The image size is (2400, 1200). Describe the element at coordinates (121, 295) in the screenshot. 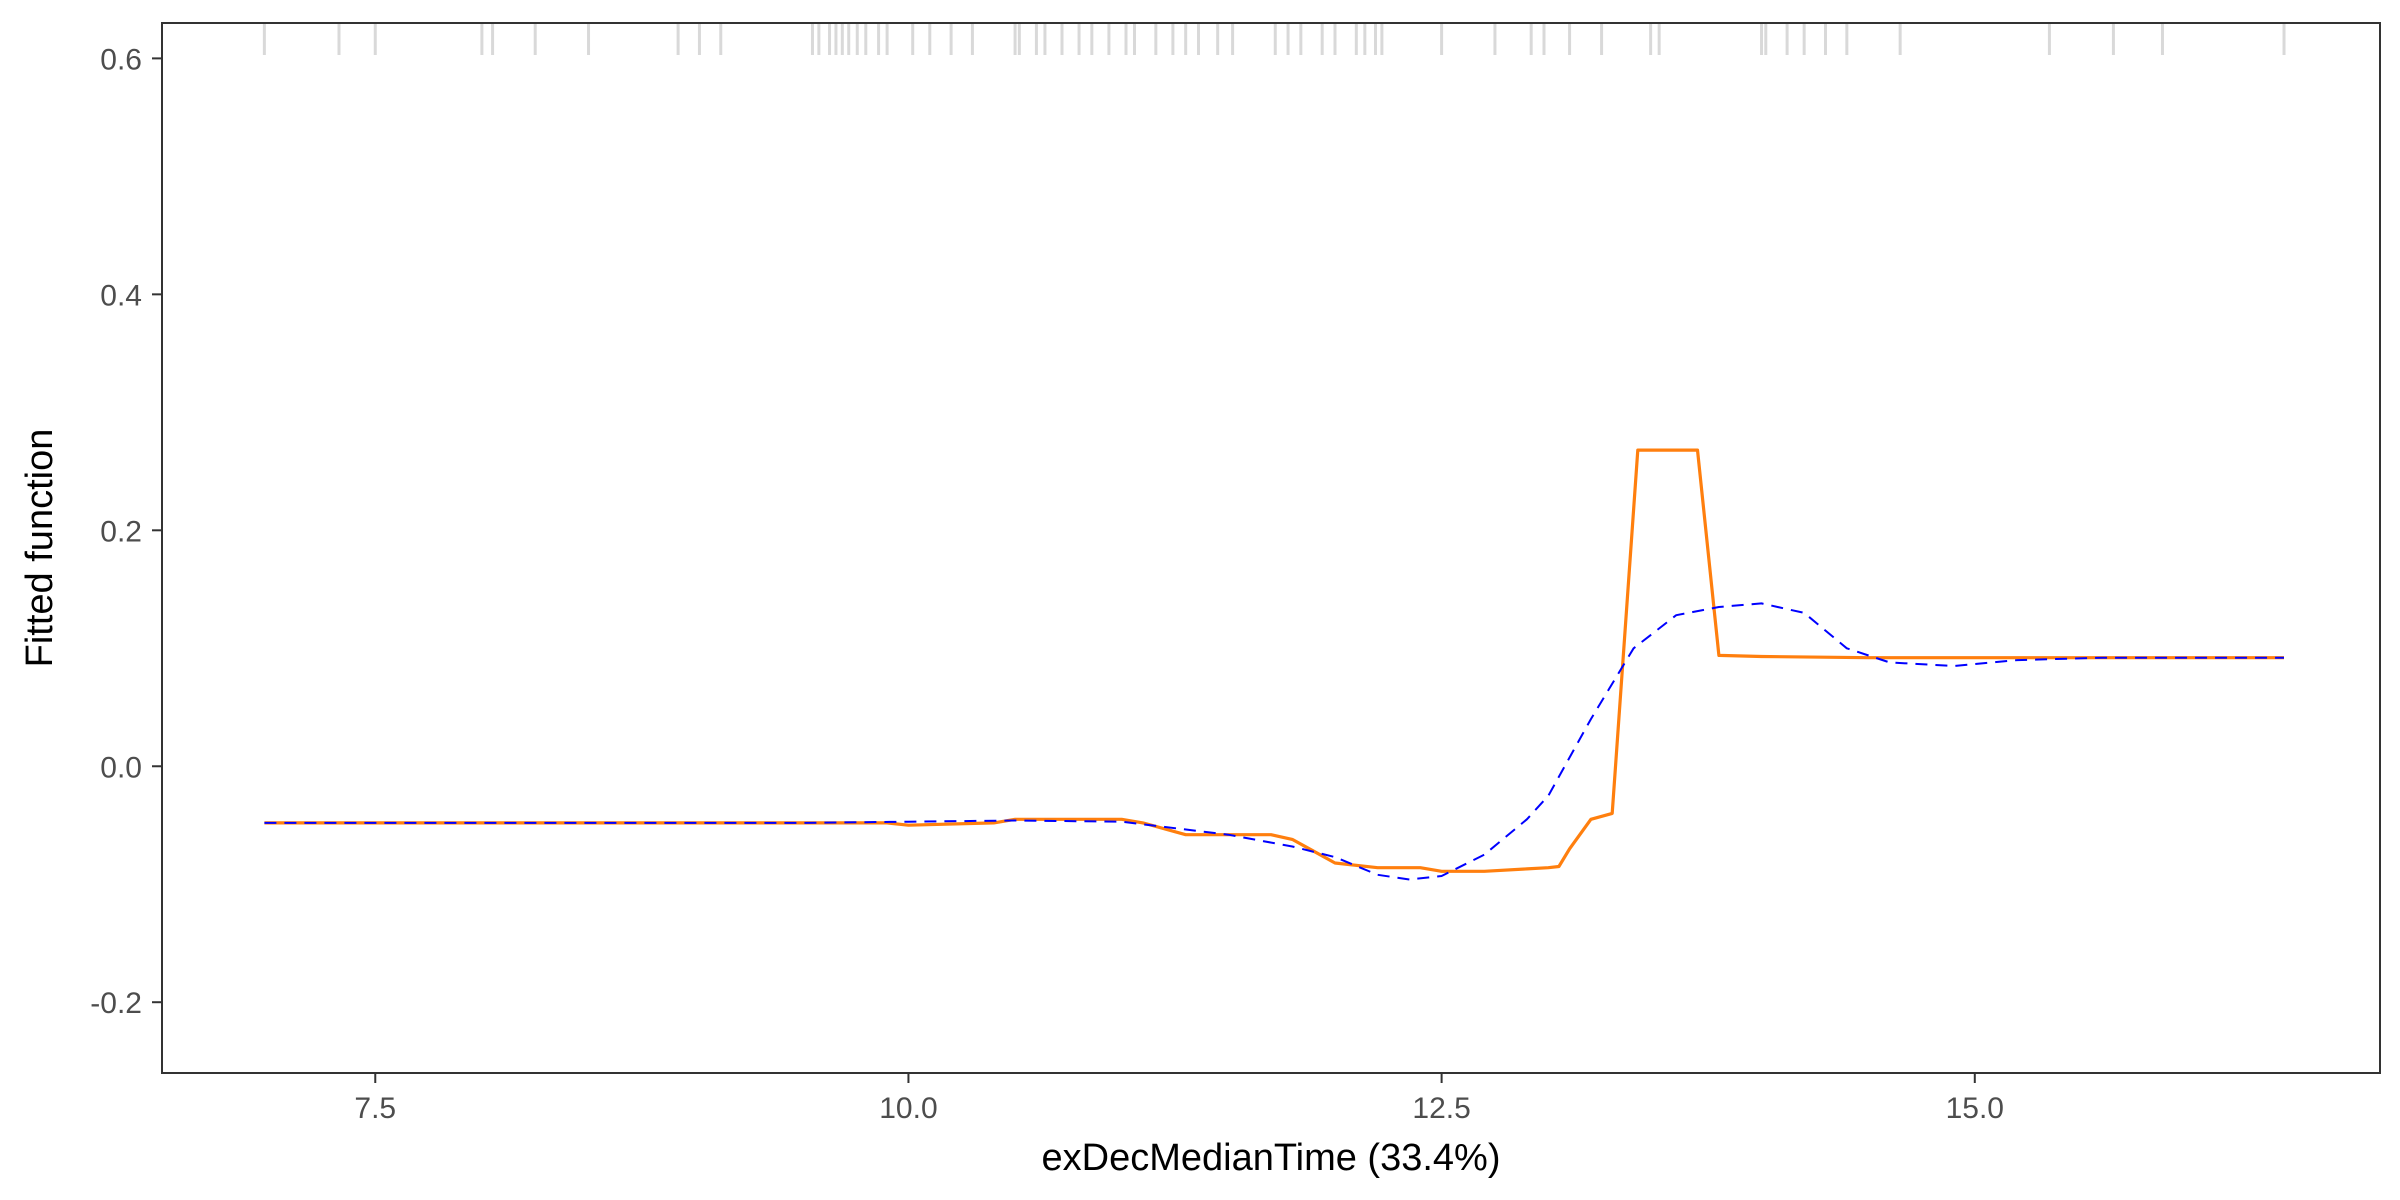

I see `y-tick-label: 0.4` at that location.